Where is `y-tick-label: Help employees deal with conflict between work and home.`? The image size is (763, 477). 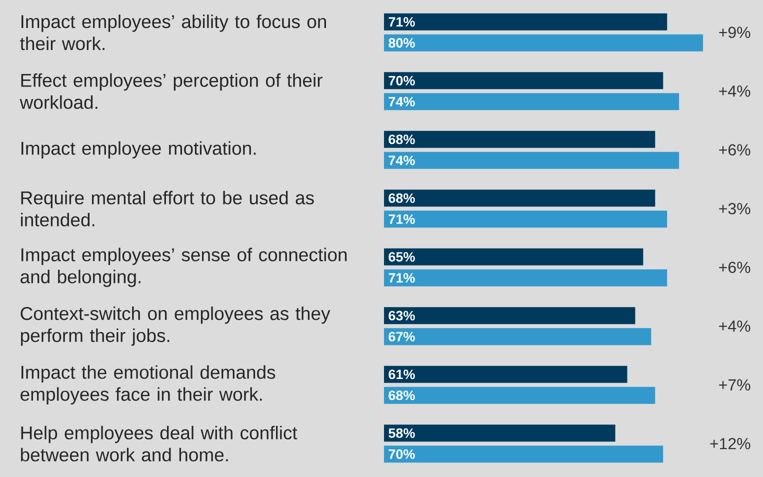 y-tick-label: Help employees deal with conflict between work and home. is located at coordinates (159, 444).